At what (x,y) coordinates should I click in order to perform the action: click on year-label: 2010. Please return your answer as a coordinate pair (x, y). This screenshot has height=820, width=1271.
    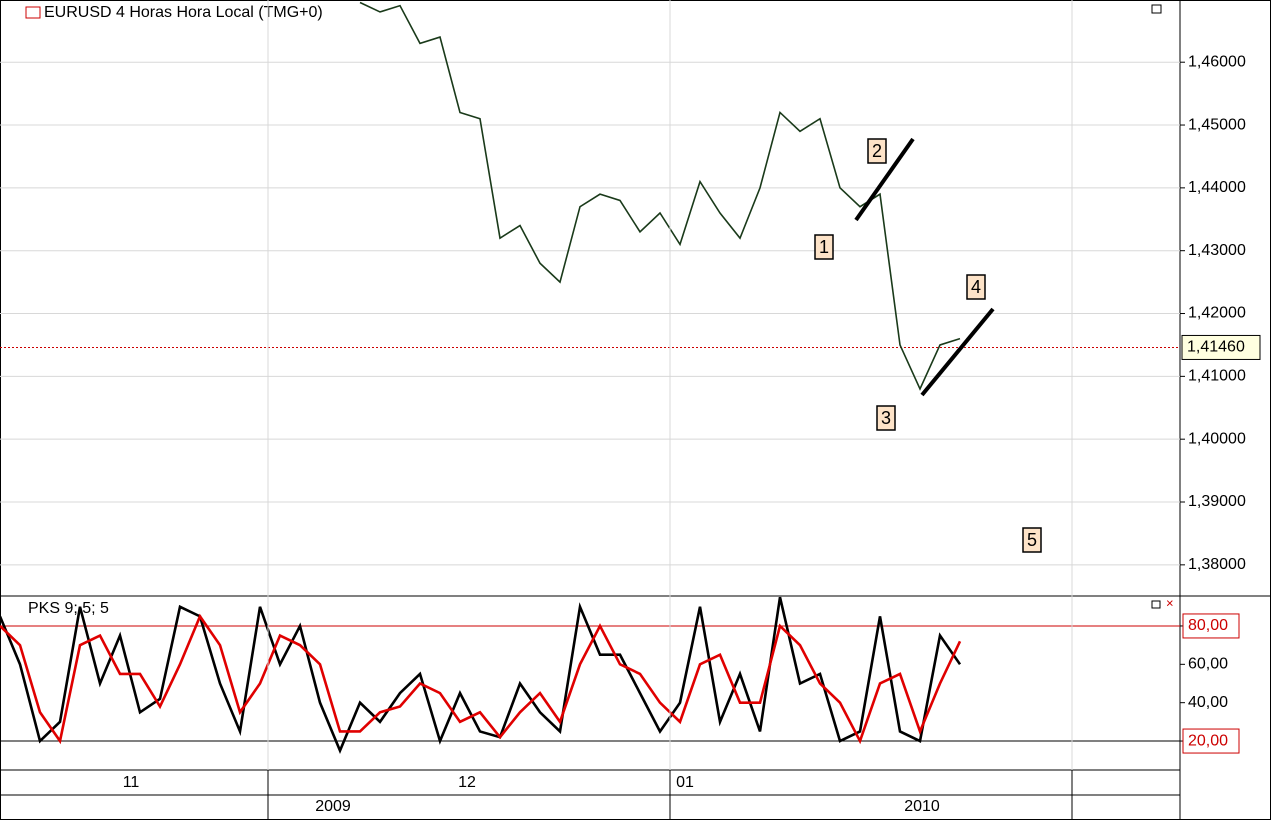
    Looking at the image, I should click on (922, 806).